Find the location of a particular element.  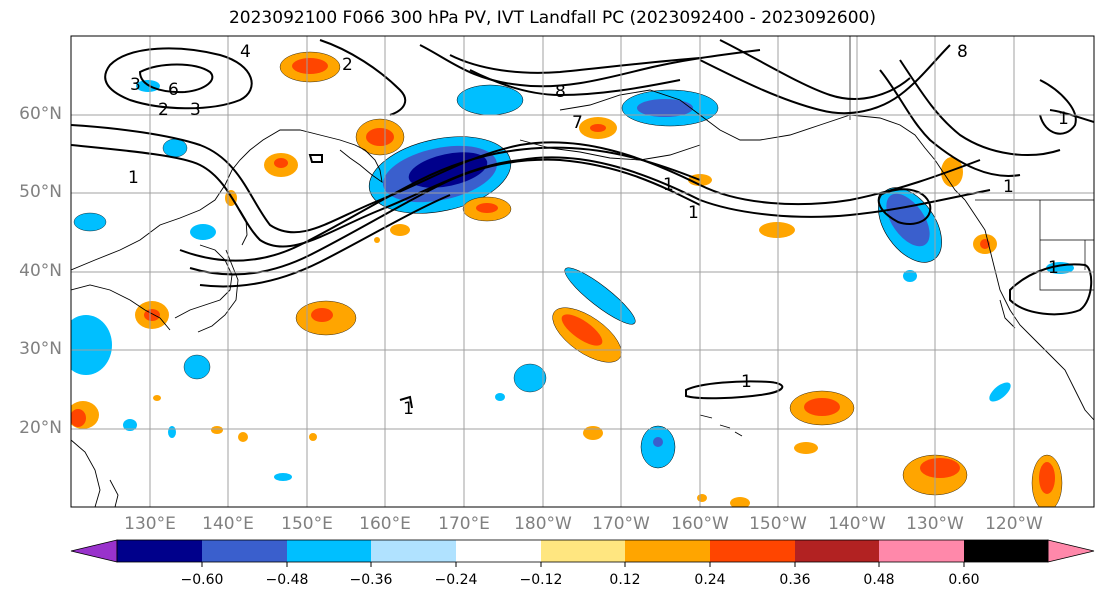

colorbar-tick-label: 0.36 is located at coordinates (795, 580).